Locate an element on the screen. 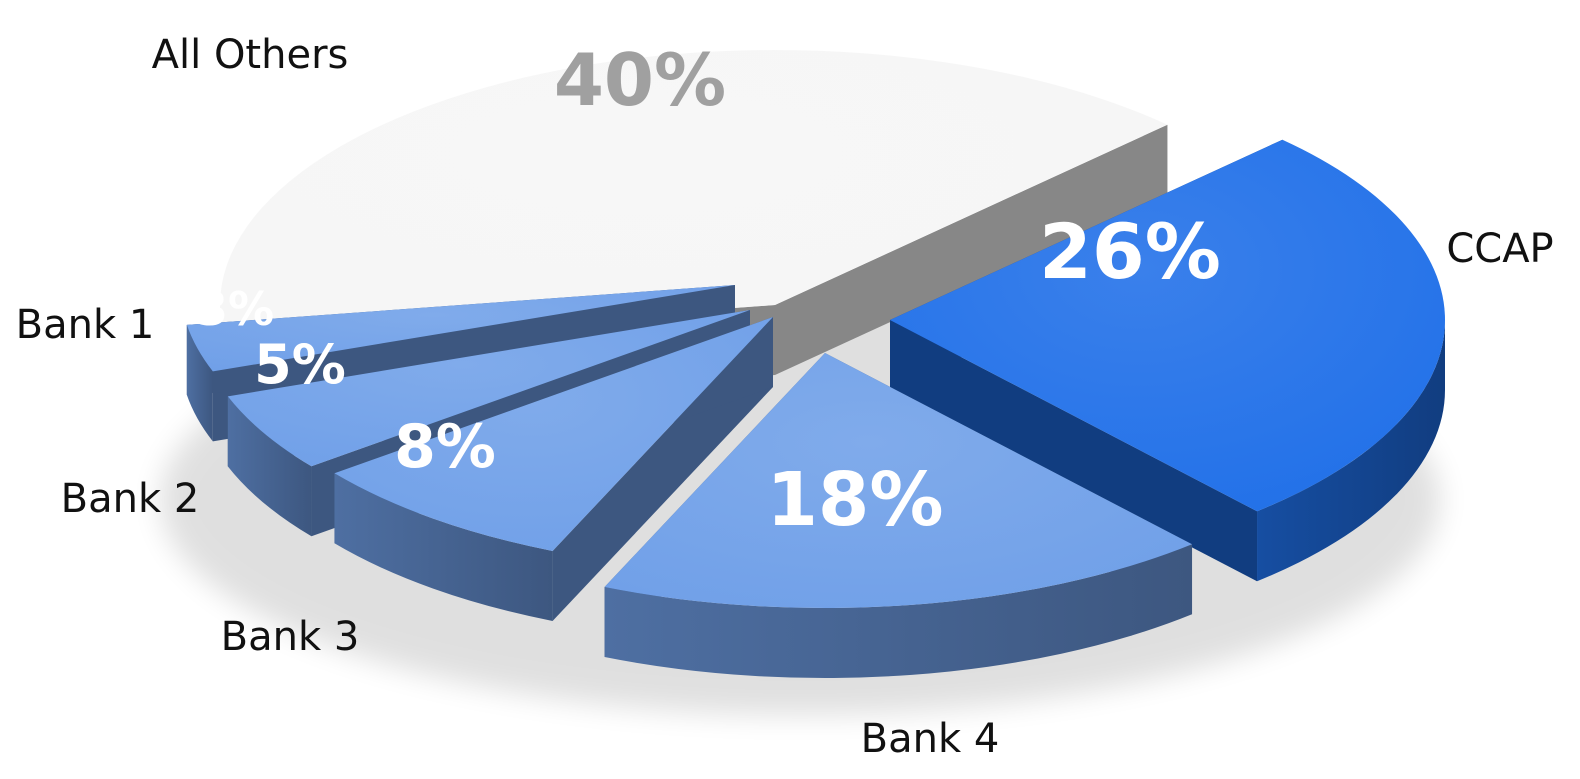 The image size is (1580, 779). value-label-bank-3: 8% is located at coordinates (445, 447).